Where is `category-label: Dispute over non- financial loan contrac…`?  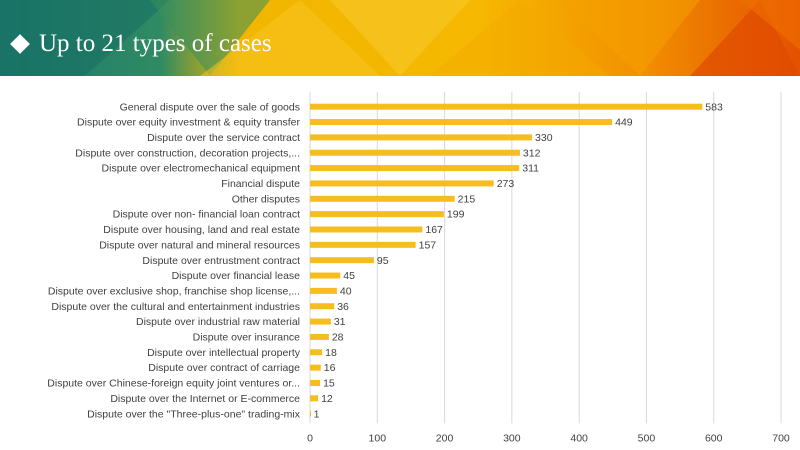 category-label: Dispute over non- financial loan contrac… is located at coordinates (206, 215).